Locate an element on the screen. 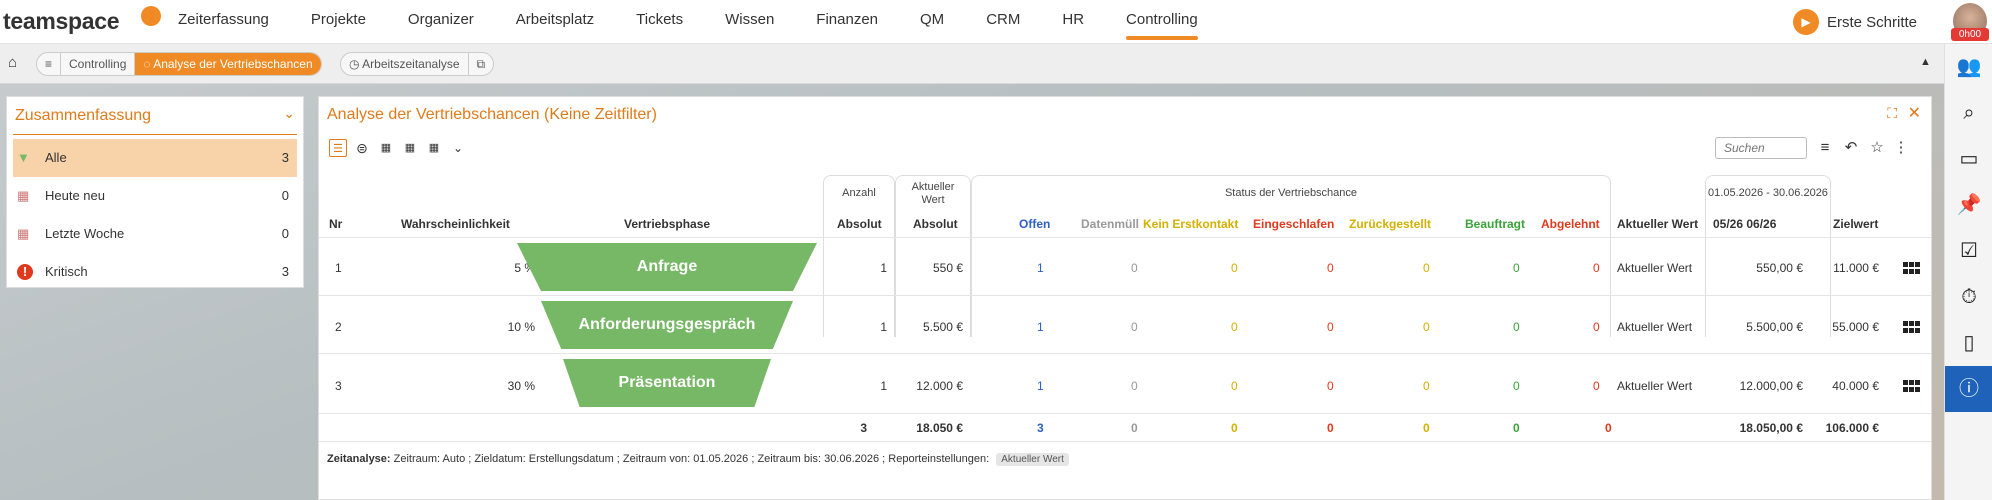  inbox-icon: ▭ is located at coordinates (1969, 159).